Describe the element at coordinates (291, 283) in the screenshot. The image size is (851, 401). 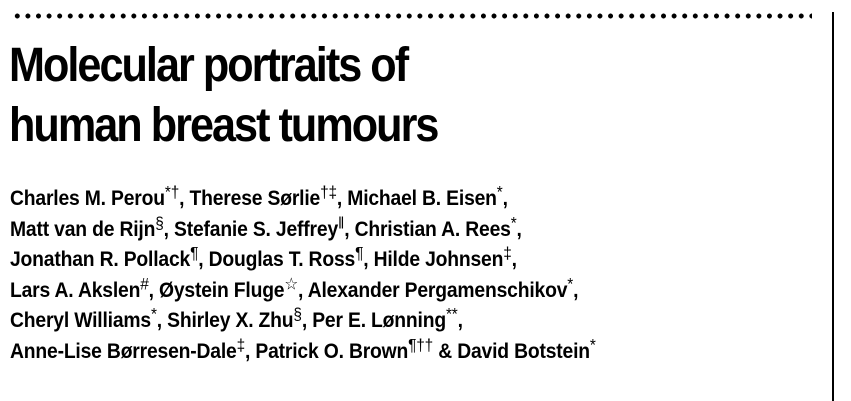
I see `affiliation-marker: ☆` at that location.